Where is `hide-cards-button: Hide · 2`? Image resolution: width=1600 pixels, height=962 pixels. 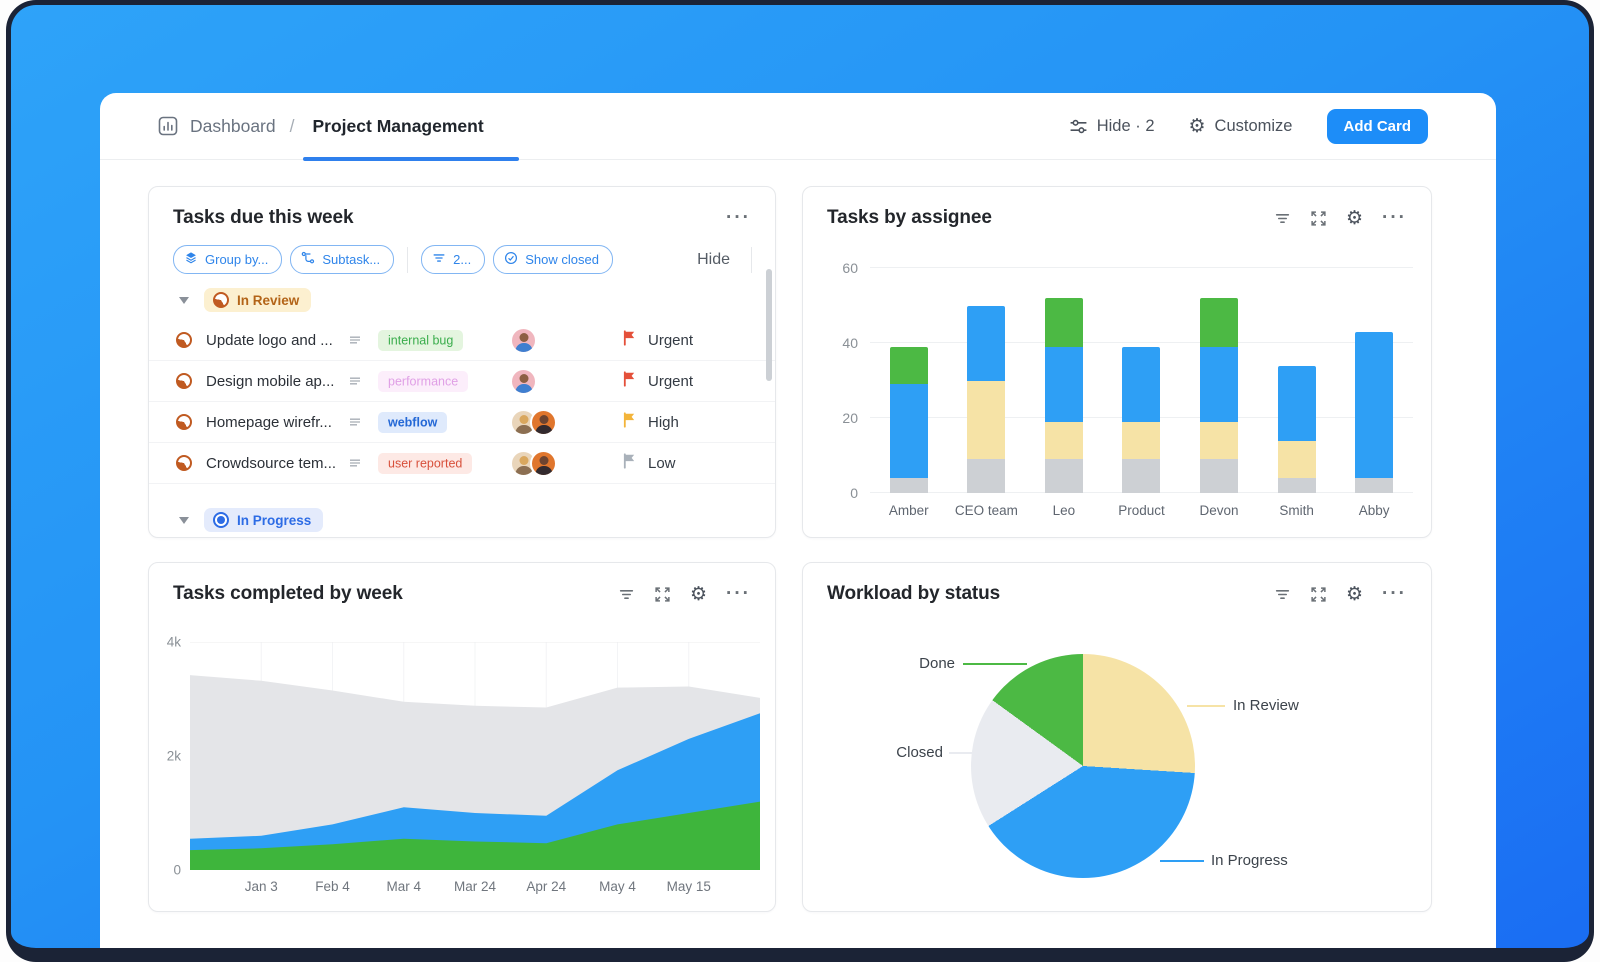 hide-cards-button: Hide · 2 is located at coordinates (1112, 126).